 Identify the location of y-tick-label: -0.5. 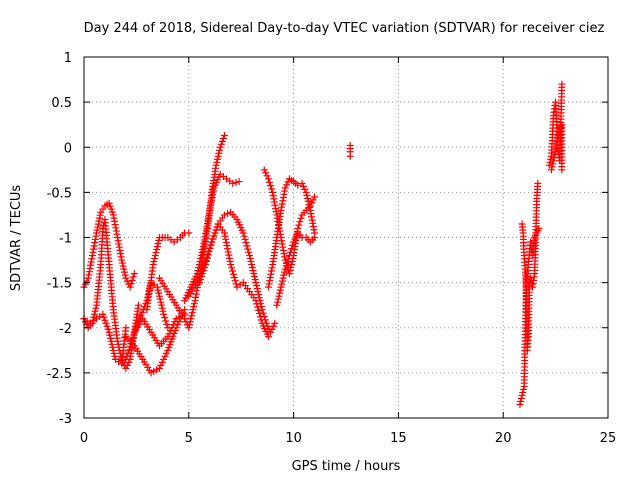
(59, 193).